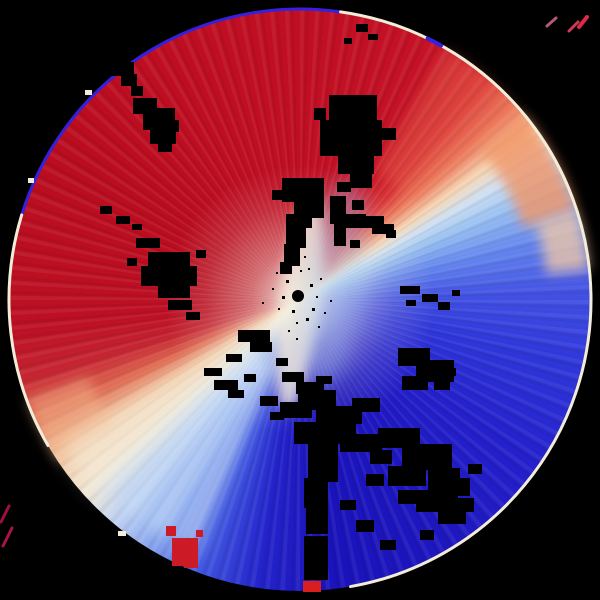  I want to click on red-echo-patches, so click(243, 559).